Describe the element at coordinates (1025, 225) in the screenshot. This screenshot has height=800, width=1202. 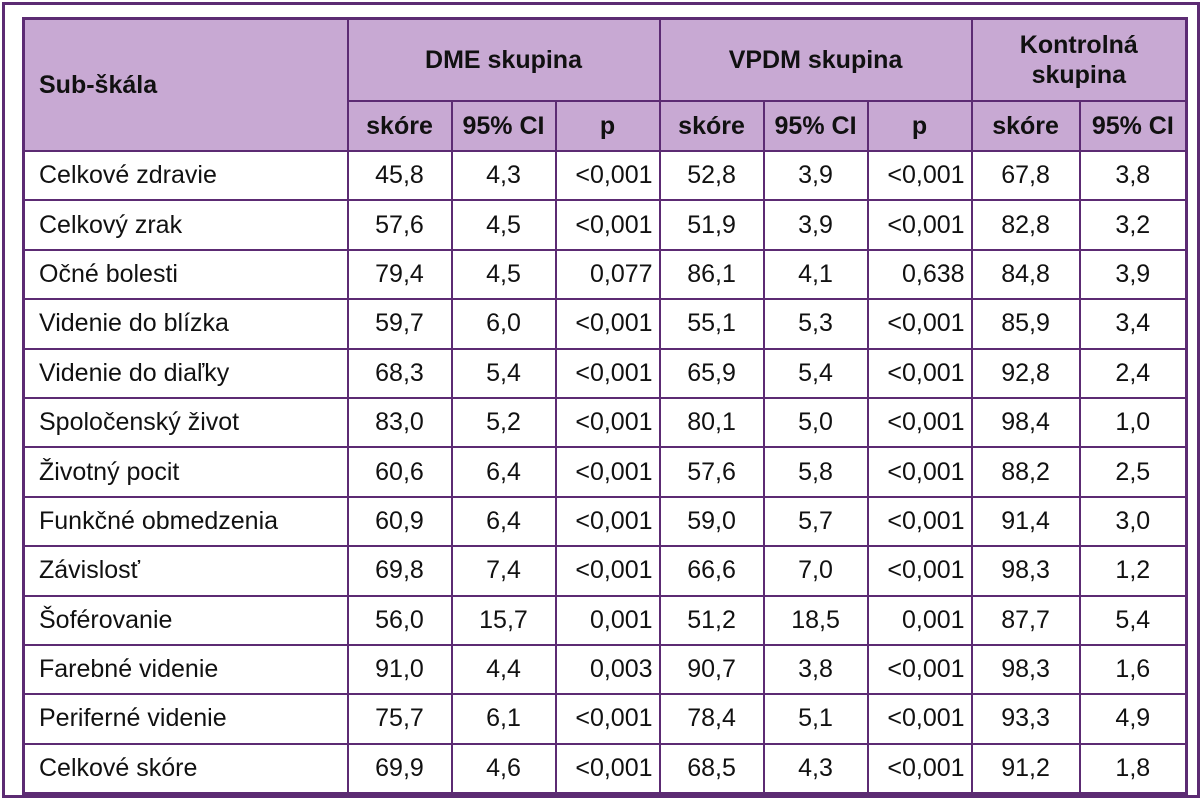
I see `control-score-cell: 82,8` at that location.